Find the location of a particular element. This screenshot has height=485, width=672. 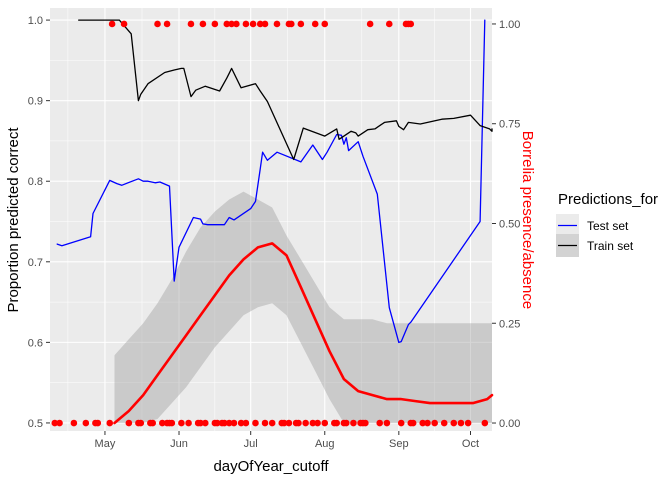

x-tick-label: Jul is located at coordinates (251, 444).